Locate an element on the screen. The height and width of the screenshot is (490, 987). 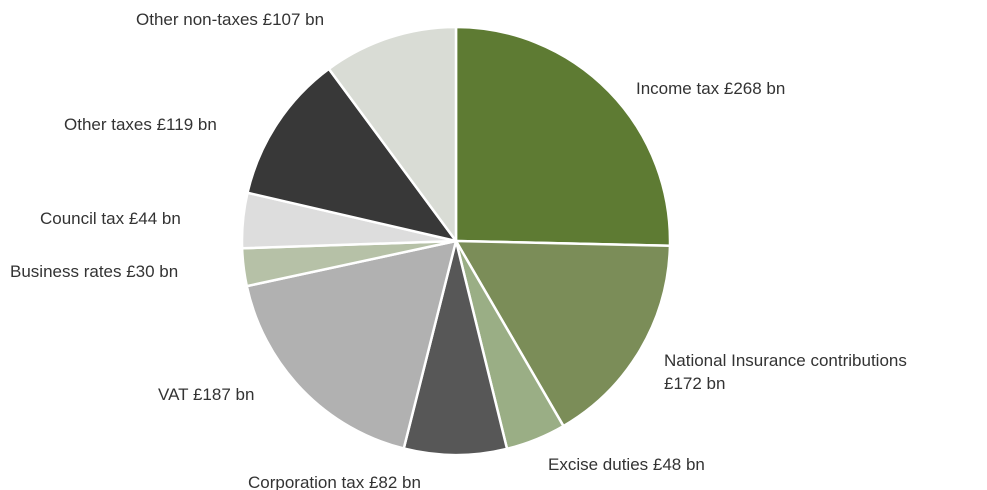
pie-slice-other-non-taxes is located at coordinates (392, 134).